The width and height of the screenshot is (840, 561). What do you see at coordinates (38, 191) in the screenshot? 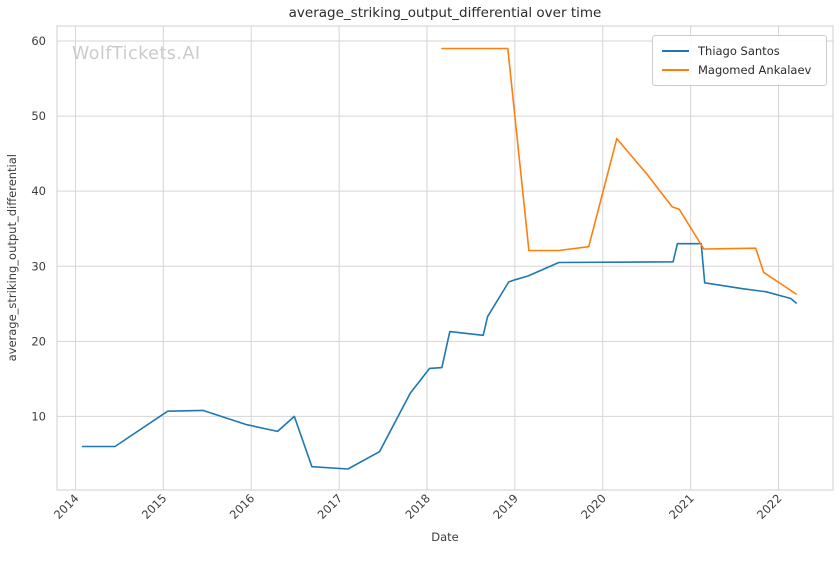
I see `y-tick-label: 40` at bounding box center [38, 191].